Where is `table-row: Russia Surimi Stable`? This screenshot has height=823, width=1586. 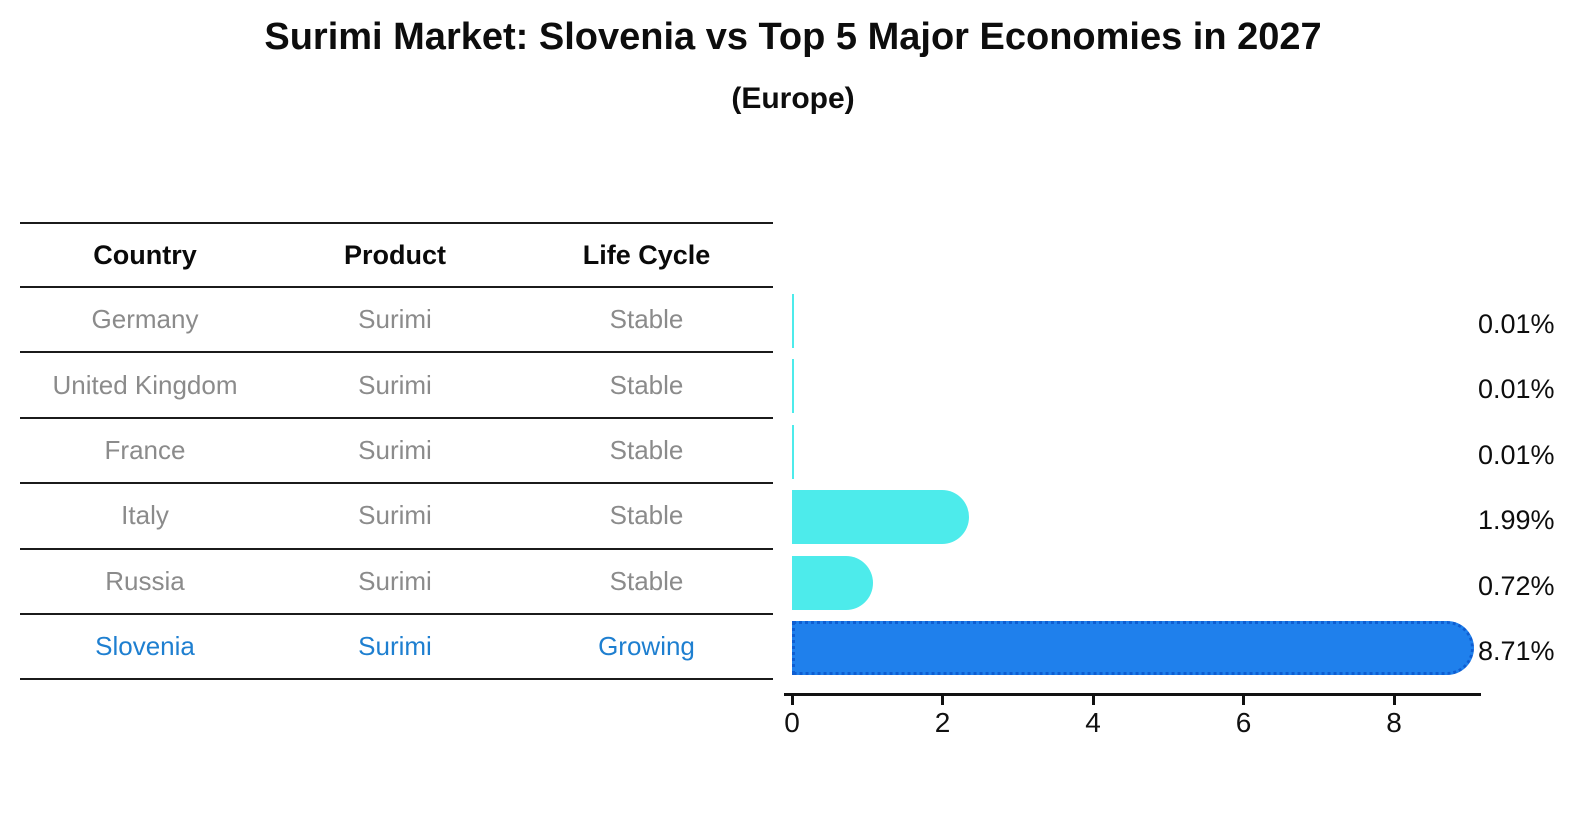 table-row: Russia Surimi Stable is located at coordinates (396, 582).